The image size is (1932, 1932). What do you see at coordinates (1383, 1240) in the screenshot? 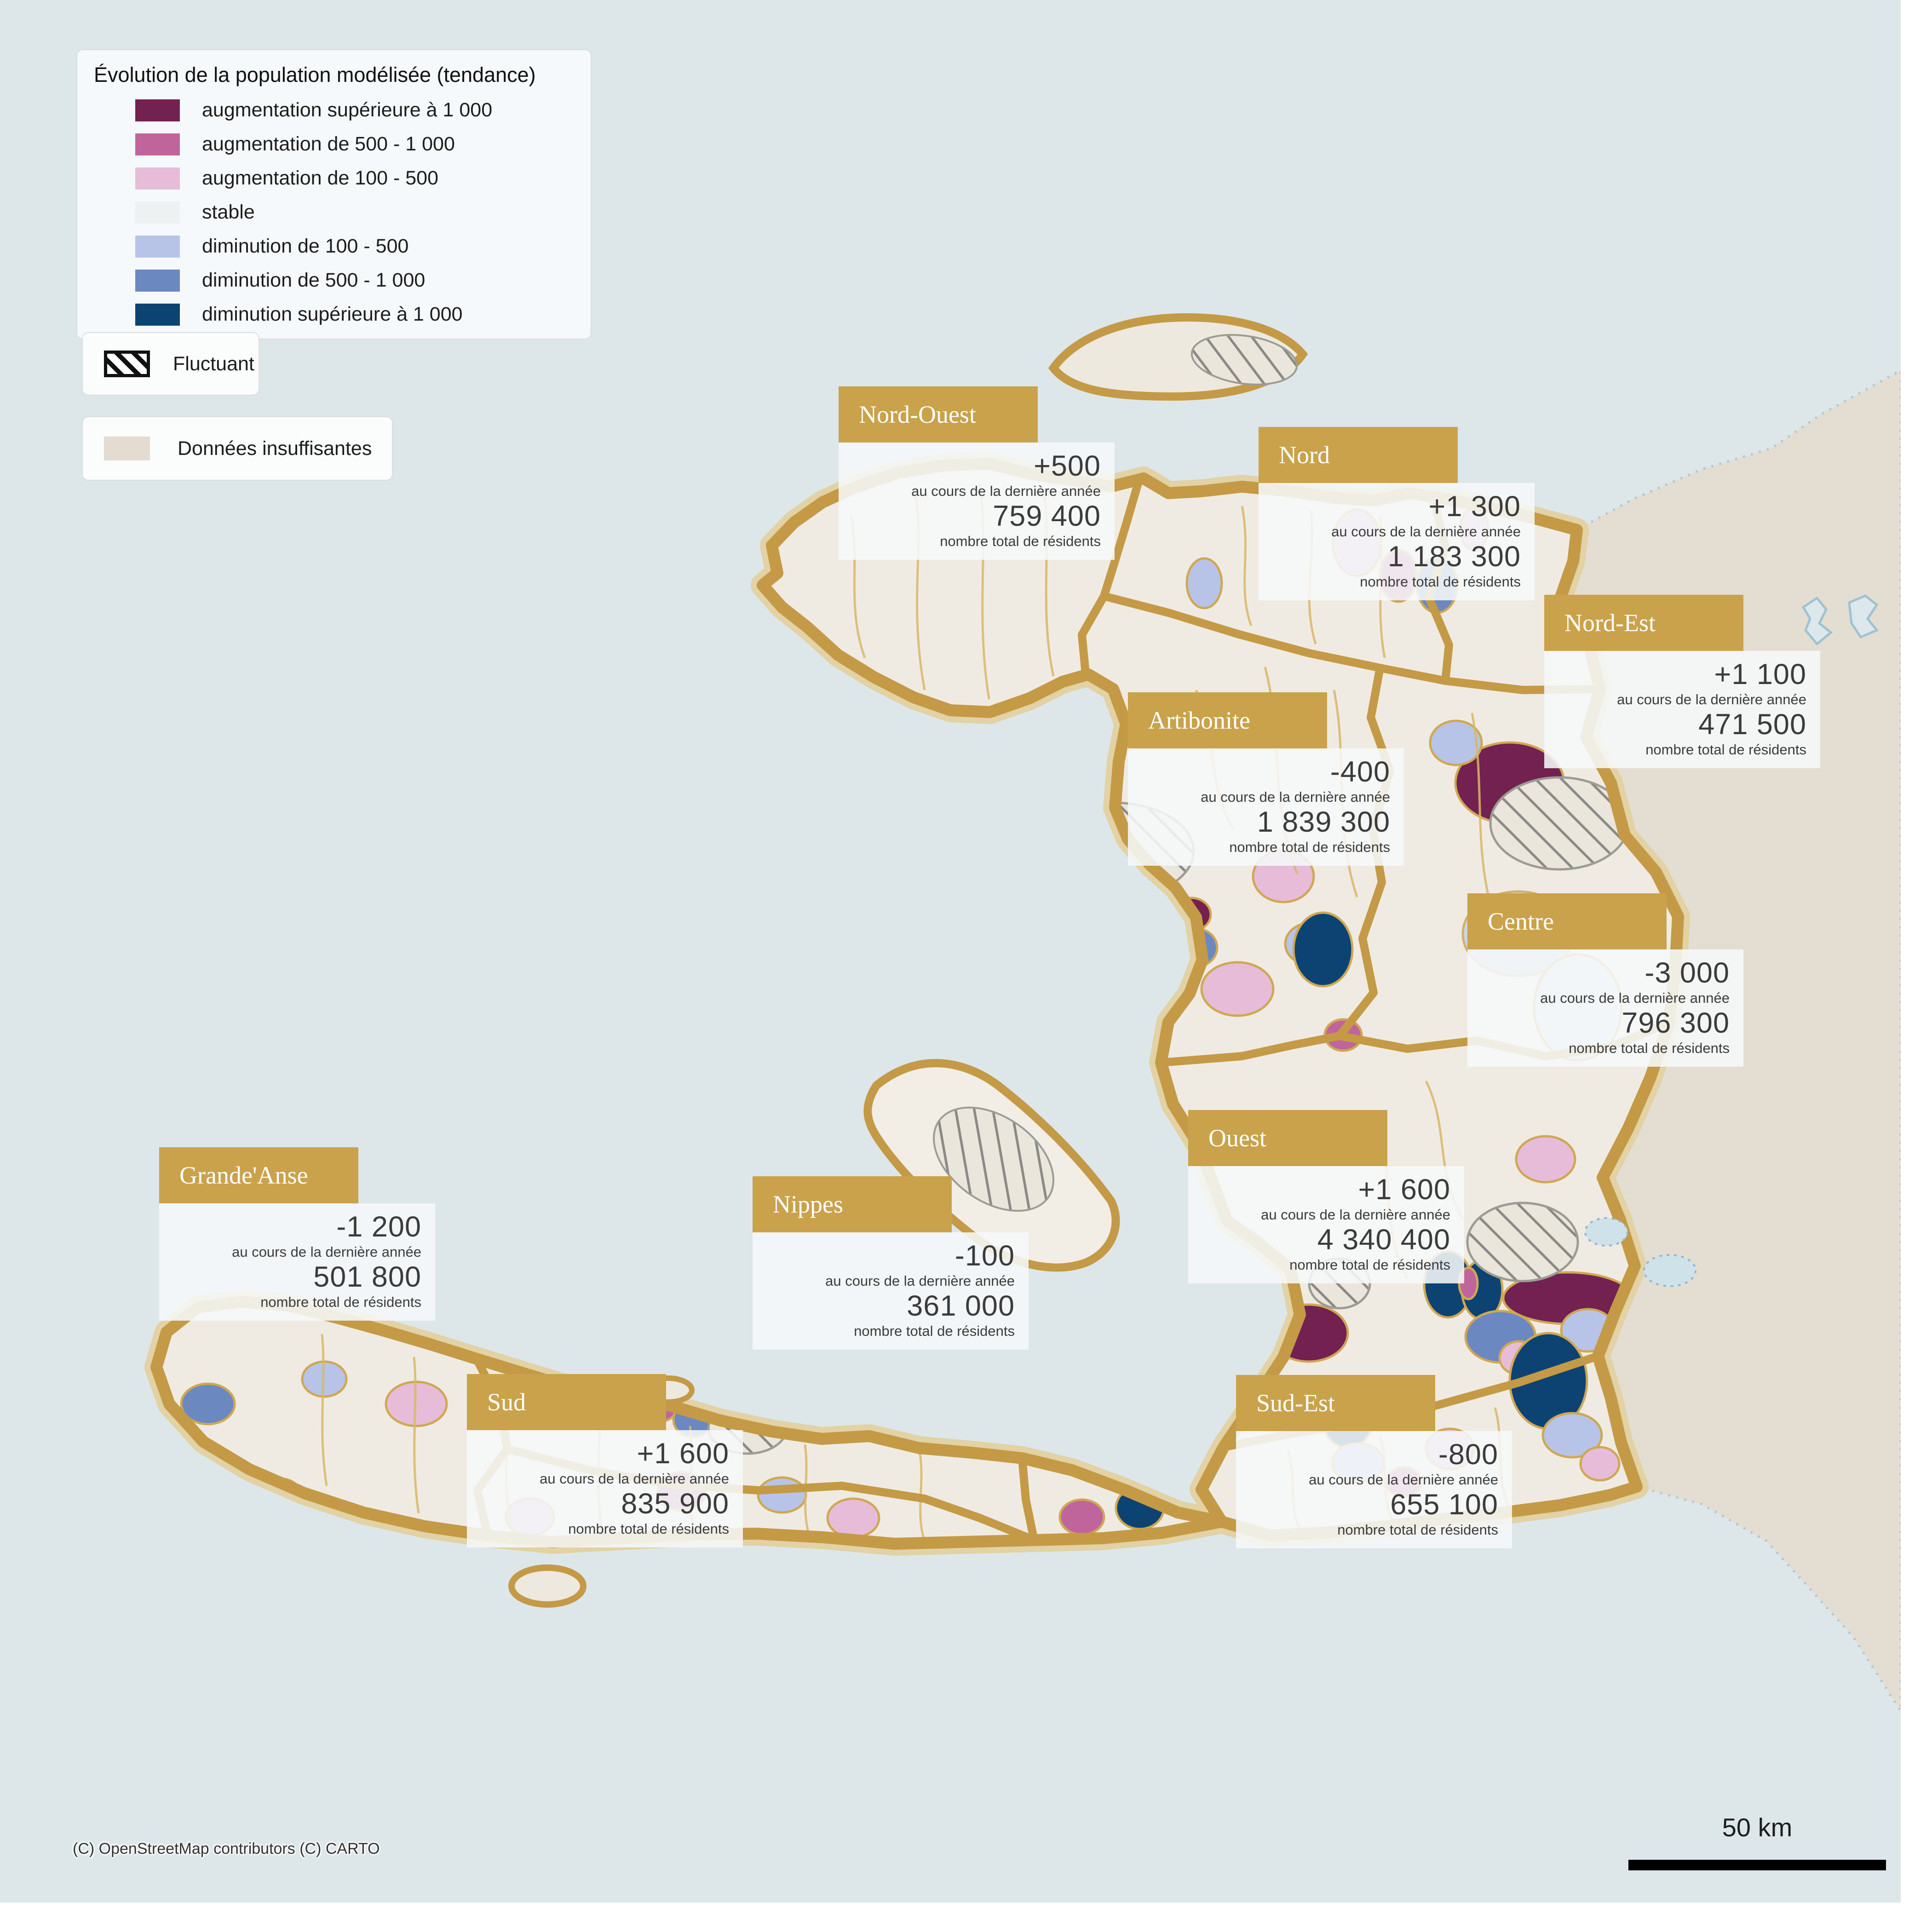
I see `population-total: 4 340 400` at bounding box center [1383, 1240].